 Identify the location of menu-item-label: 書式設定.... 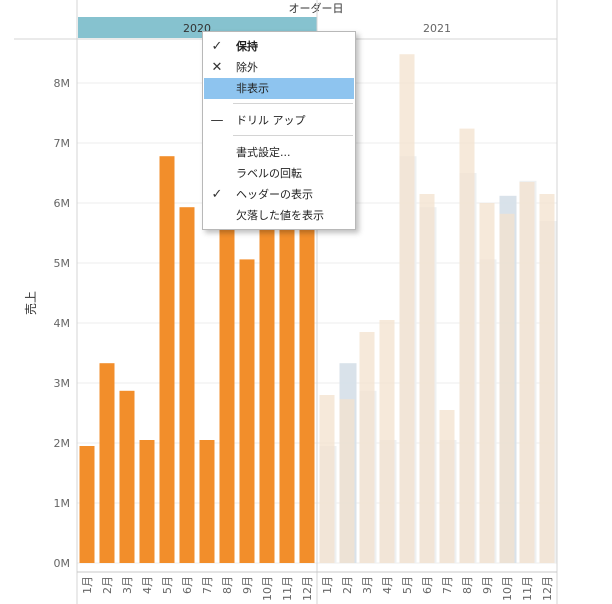
(263, 152).